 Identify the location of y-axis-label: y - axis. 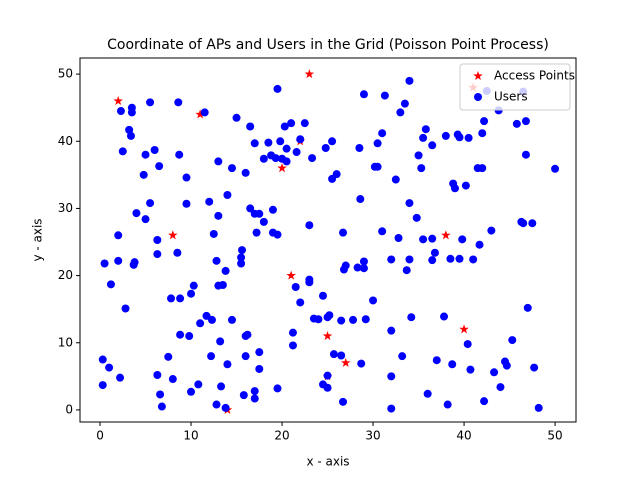
(38, 239).